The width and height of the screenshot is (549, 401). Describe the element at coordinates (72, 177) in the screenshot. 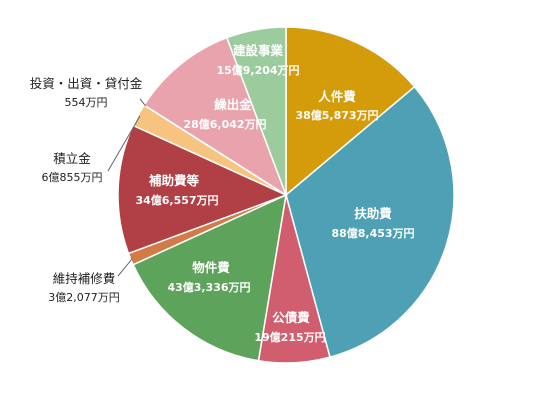

I see `label-tsumitatekin-value: 6億855万円` at that location.